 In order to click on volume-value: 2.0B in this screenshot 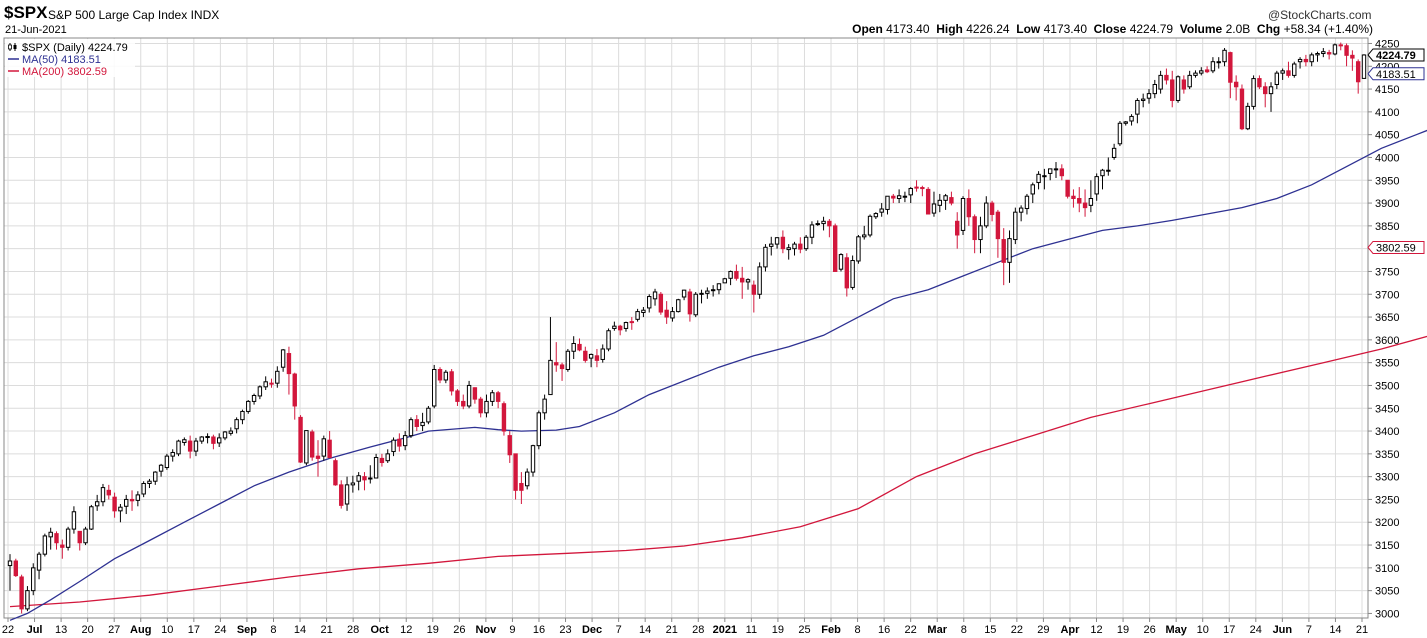, I will do `click(1238, 29)`.